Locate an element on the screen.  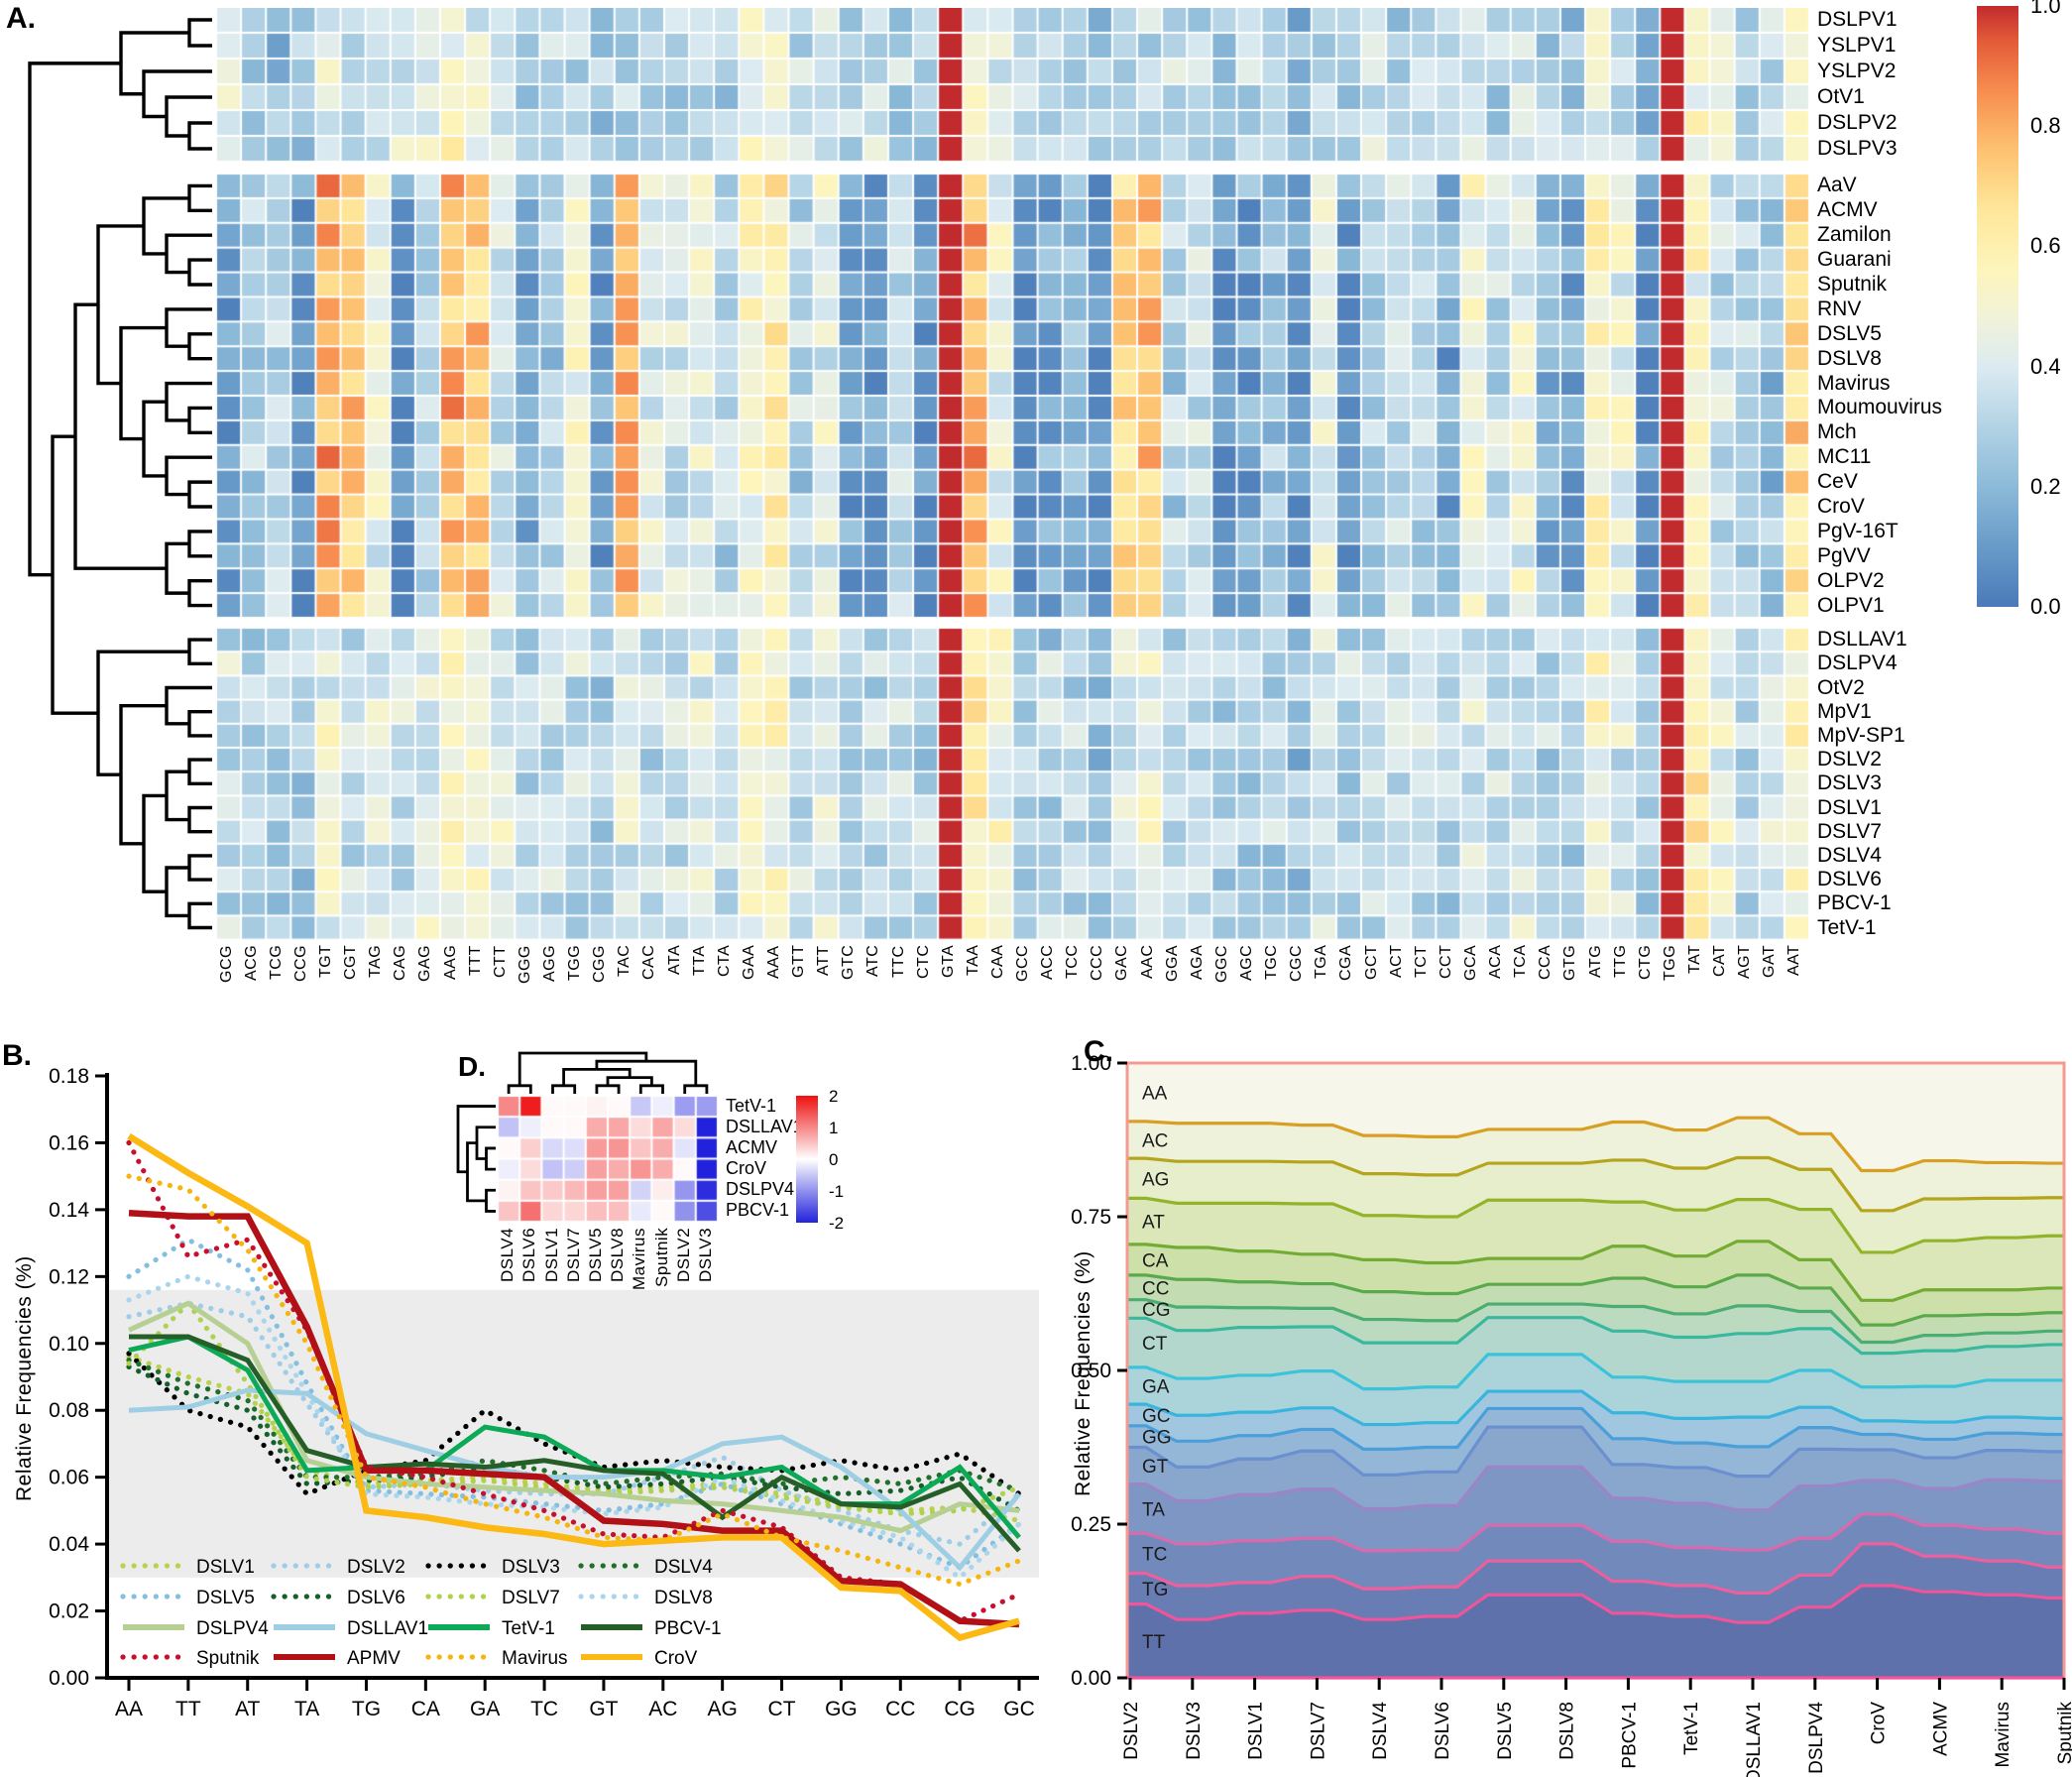
c-x-tick-label: DSLV1 is located at coordinates (1256, 1731).